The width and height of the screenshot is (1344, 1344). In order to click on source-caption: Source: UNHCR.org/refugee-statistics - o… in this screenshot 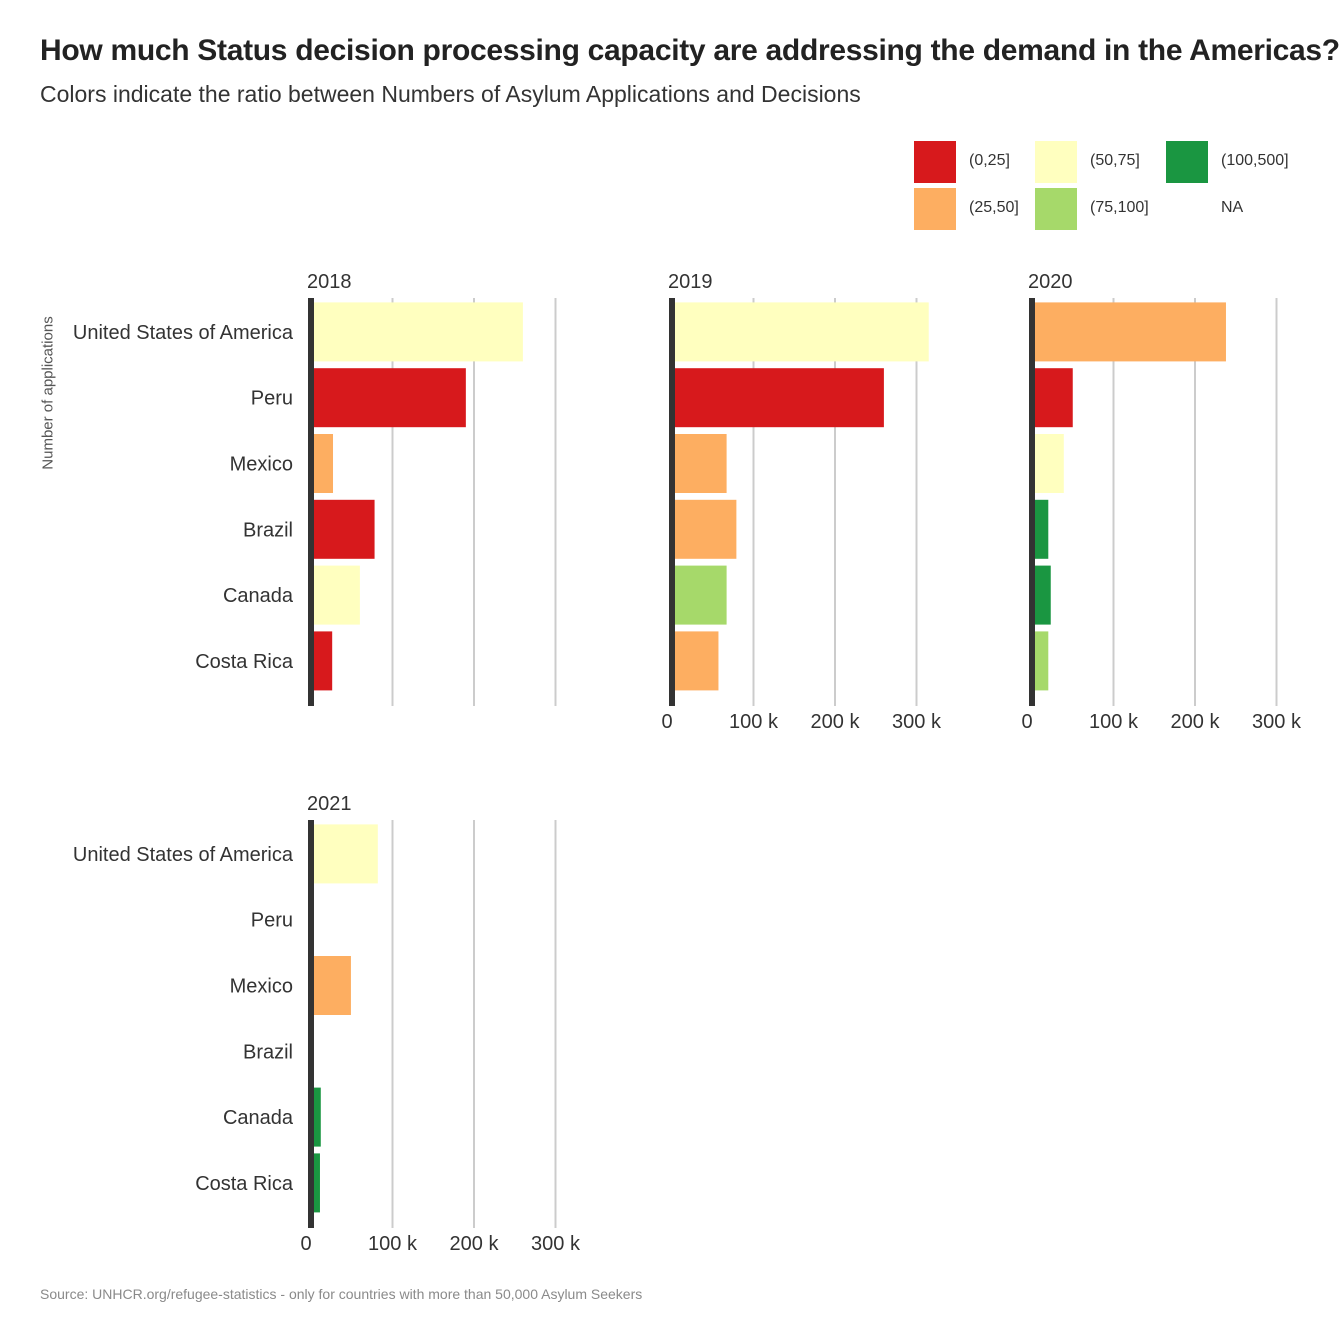, I will do `click(341, 1294)`.